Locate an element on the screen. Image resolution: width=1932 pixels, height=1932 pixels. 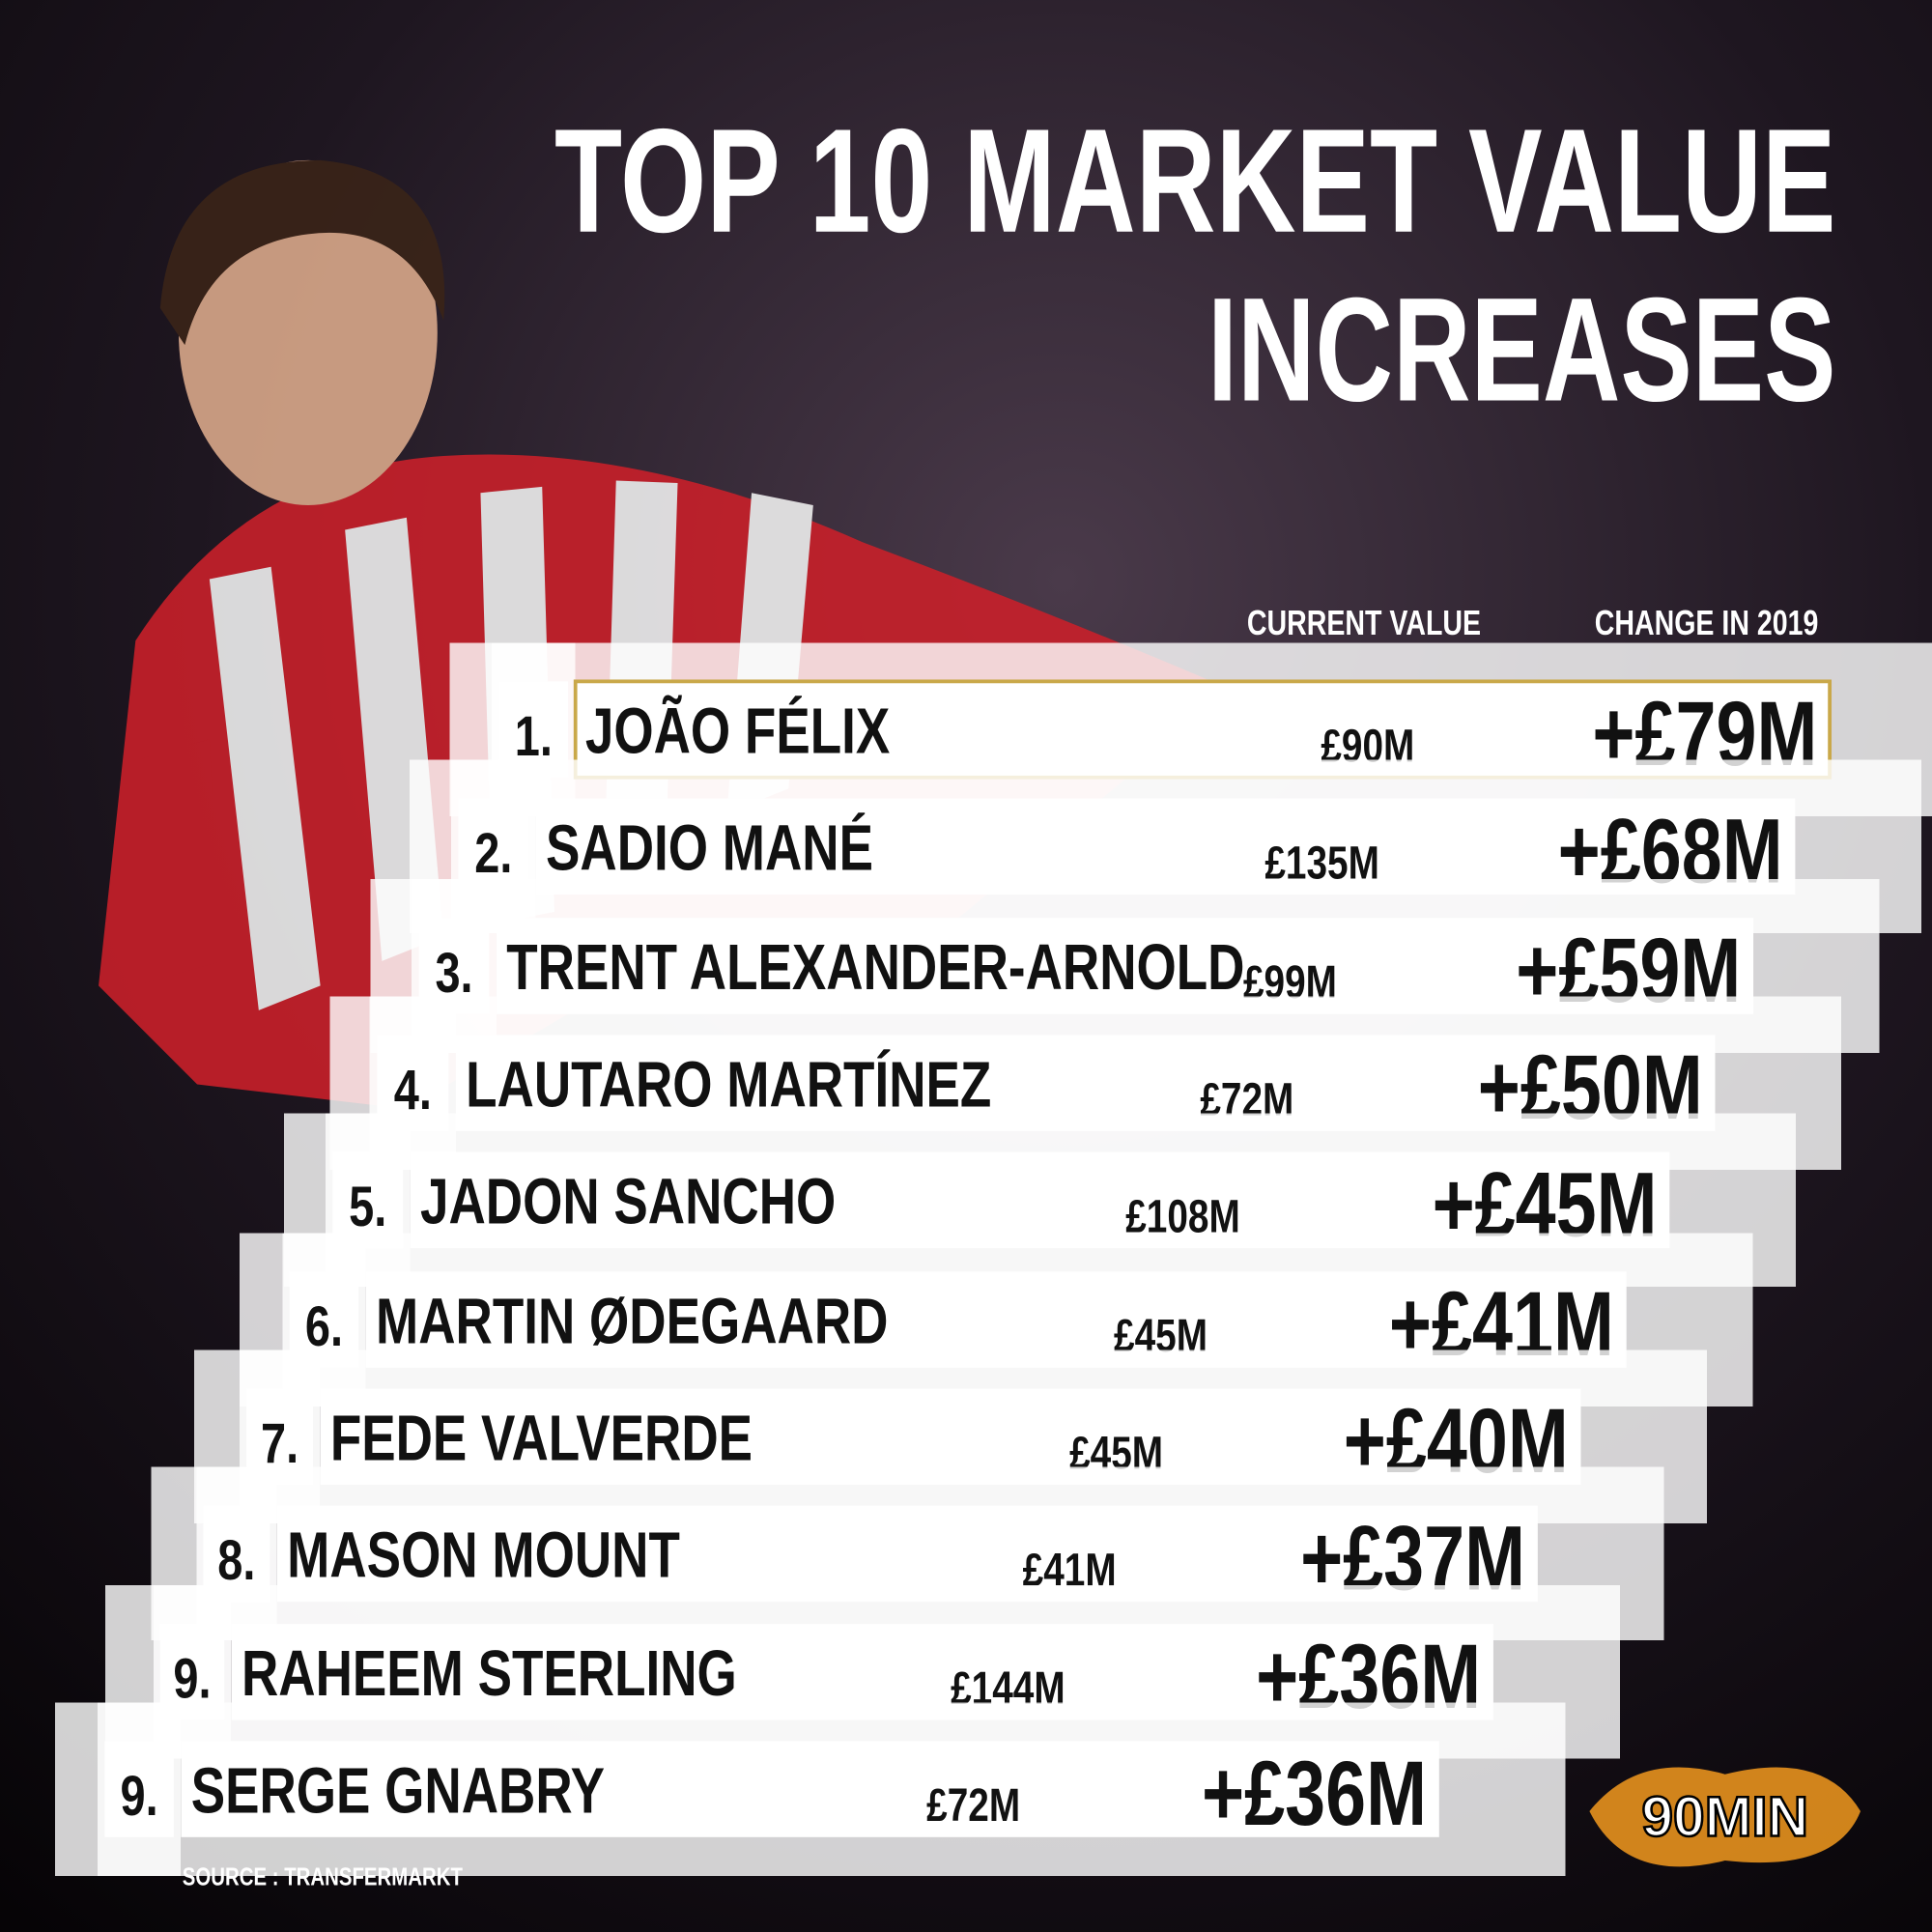
value-change: +£45M is located at coordinates (1545, 1205).